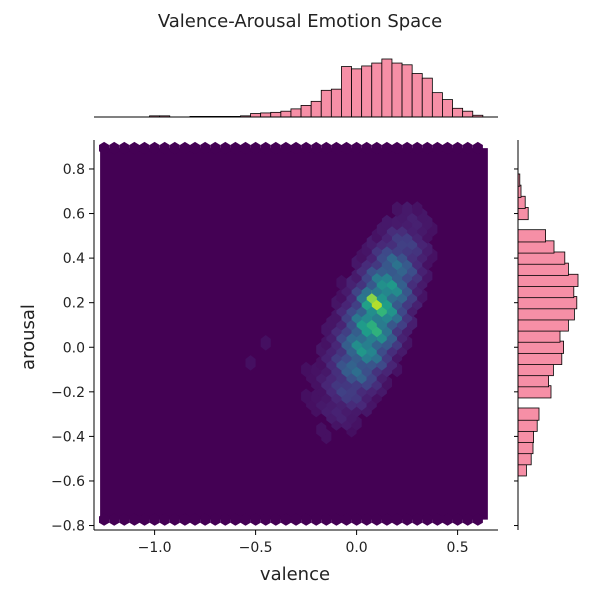 This screenshot has width=600, height=600. Describe the element at coordinates (74, 259) in the screenshot. I see `y-tick-label: 0.4` at that location.